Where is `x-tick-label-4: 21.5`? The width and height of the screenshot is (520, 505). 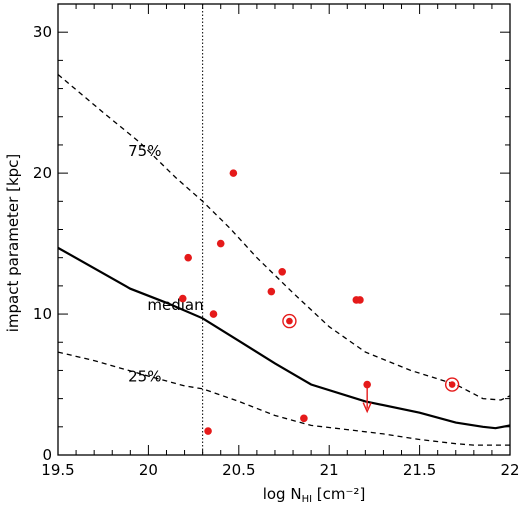 x-tick-label-4: 21.5 is located at coordinates (419, 470).